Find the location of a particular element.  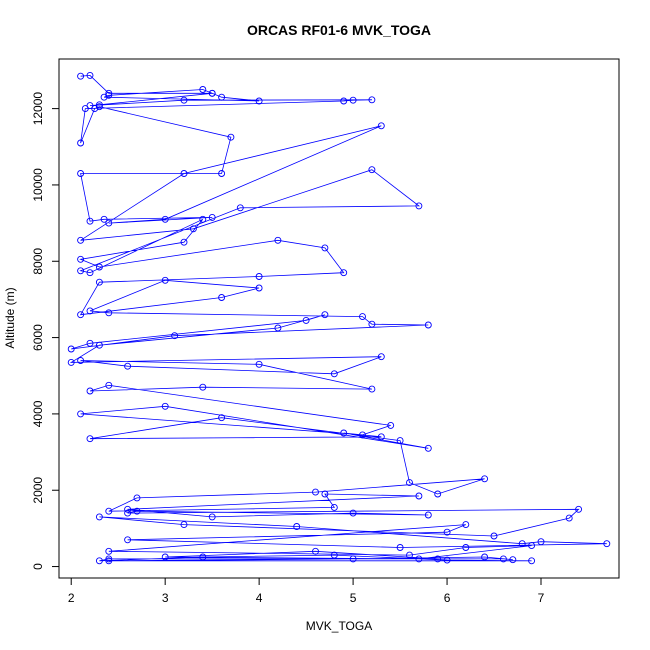

y-tick-label: 8000 is located at coordinates (38, 261).